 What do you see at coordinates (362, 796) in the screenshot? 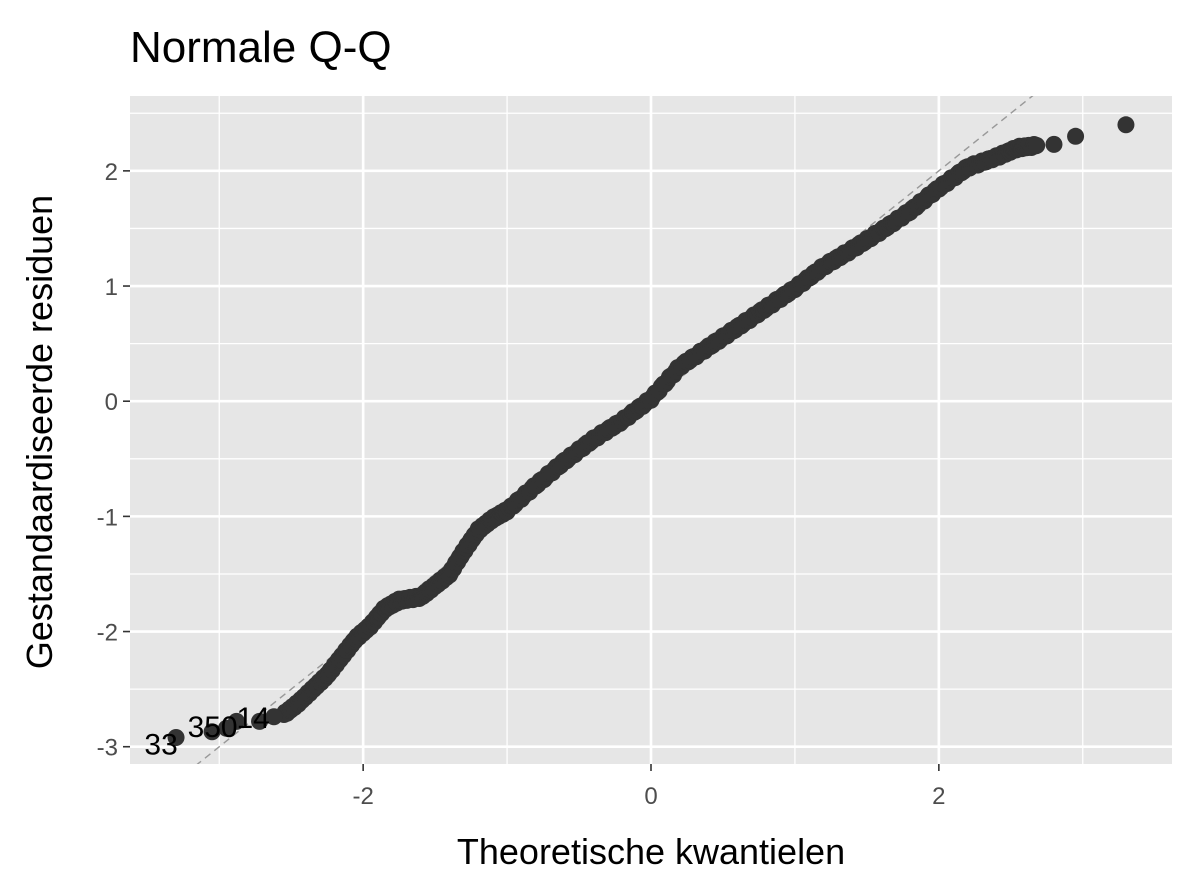
I see `x-tick-label: -2` at bounding box center [362, 796].